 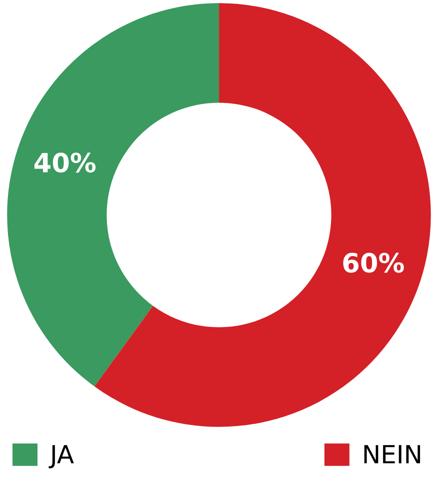 What do you see at coordinates (392, 454) in the screenshot?
I see `legend-label: NEIN` at bounding box center [392, 454].